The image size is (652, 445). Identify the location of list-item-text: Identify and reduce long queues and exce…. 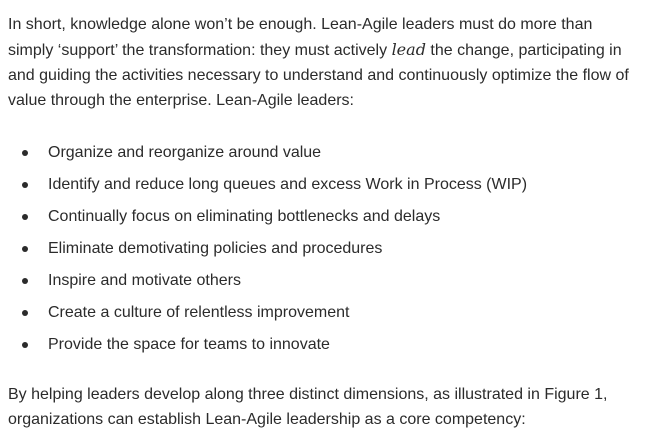
(288, 184).